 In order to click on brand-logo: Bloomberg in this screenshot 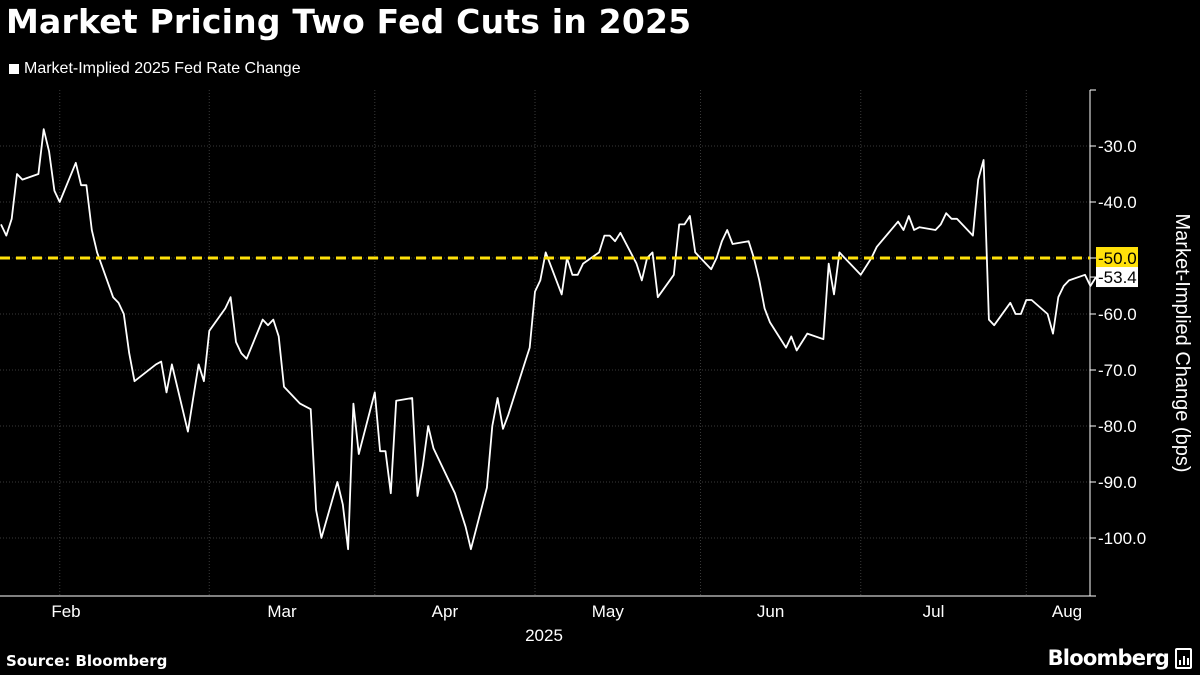, I will do `click(1120, 658)`.